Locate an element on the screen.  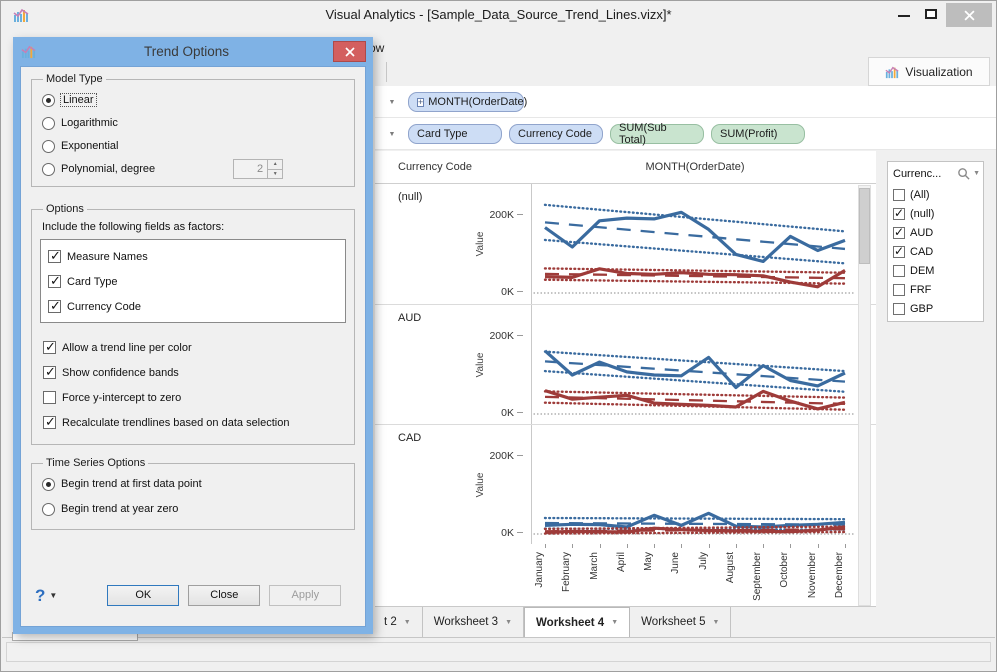
chart-scrollbar-thumb is located at coordinates (864, 226).